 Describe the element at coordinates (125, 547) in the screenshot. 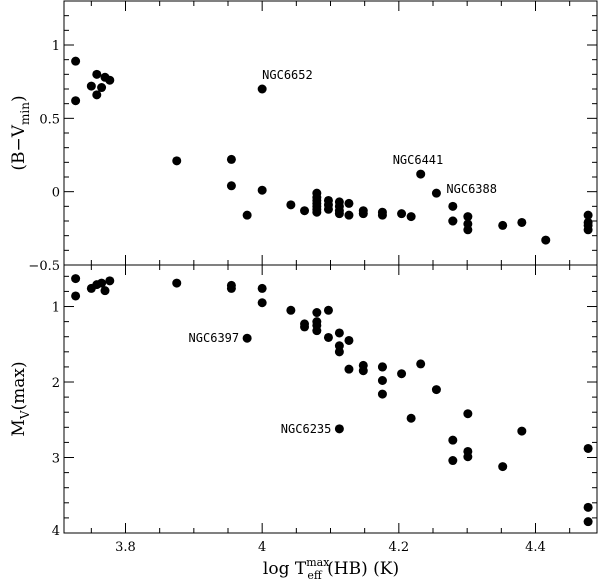

I see `x-tick-label: 3.8` at that location.